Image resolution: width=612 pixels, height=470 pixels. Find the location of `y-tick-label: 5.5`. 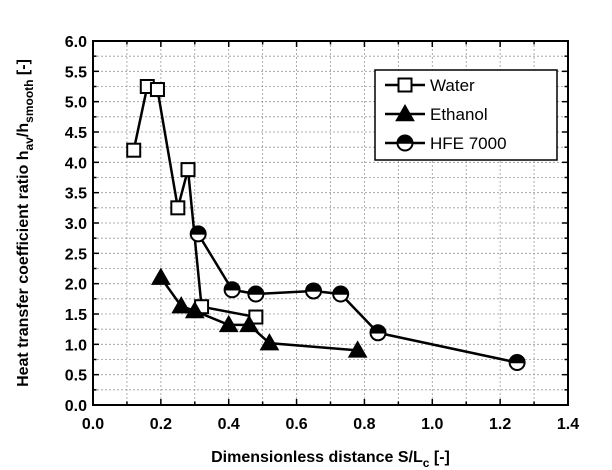

y-tick-label: 5.5 is located at coordinates (76, 72).